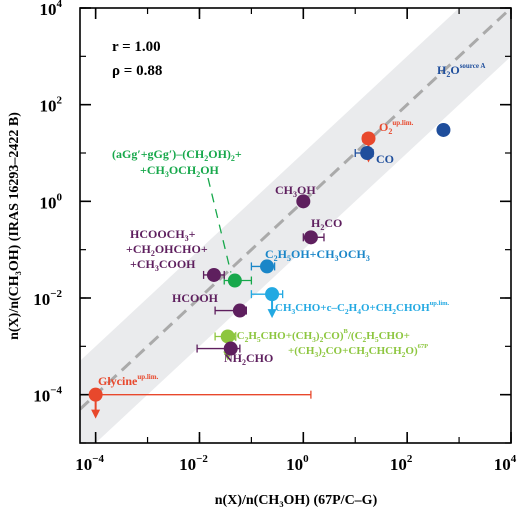 This screenshot has height=514, width=525. I want to click on point-o2, so click(368, 138).